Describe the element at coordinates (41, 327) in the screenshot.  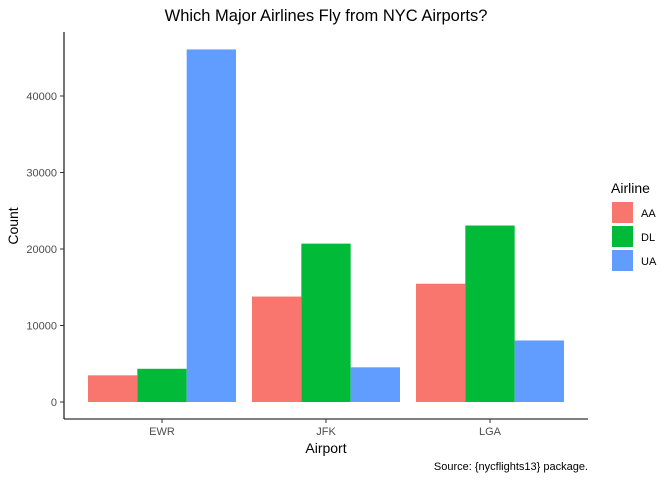
I see `y-tick-label: 10000` at that location.